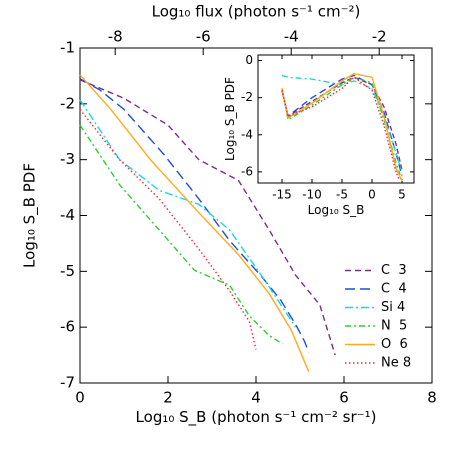 Image resolution: width=458 pixels, height=458 pixels. What do you see at coordinates (67, 383) in the screenshot?
I see `y-tick-label: -7` at bounding box center [67, 383].